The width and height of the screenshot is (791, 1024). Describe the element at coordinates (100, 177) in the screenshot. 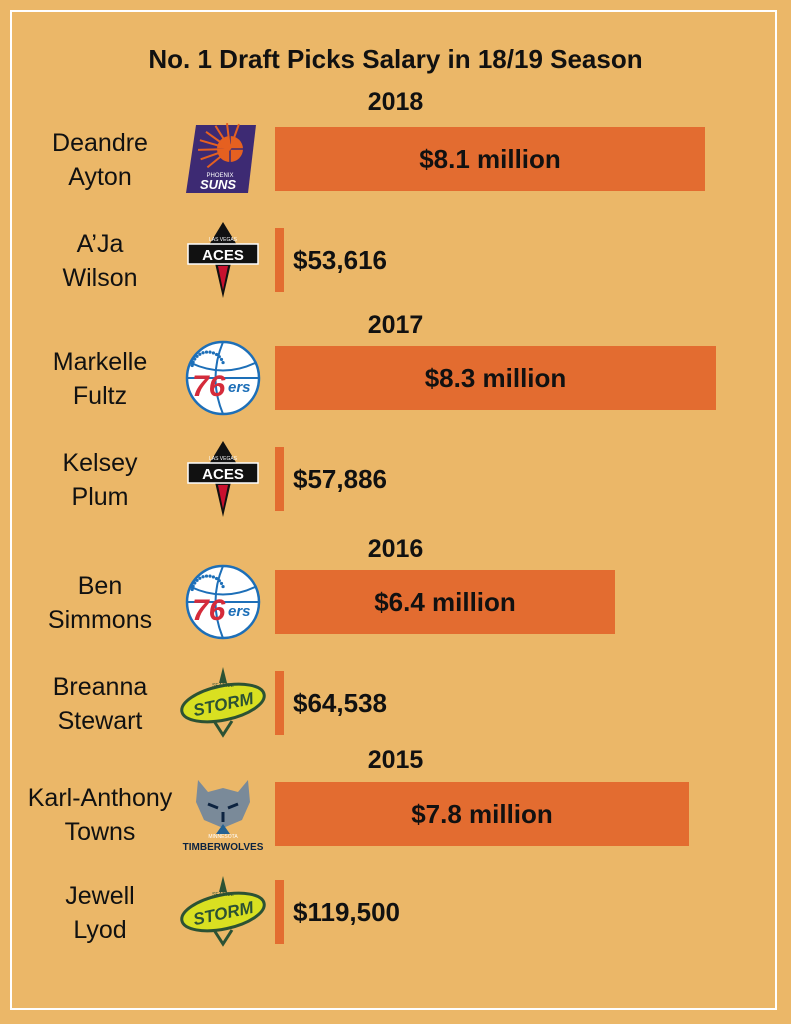

I see `player-name-line: Ayton` at that location.